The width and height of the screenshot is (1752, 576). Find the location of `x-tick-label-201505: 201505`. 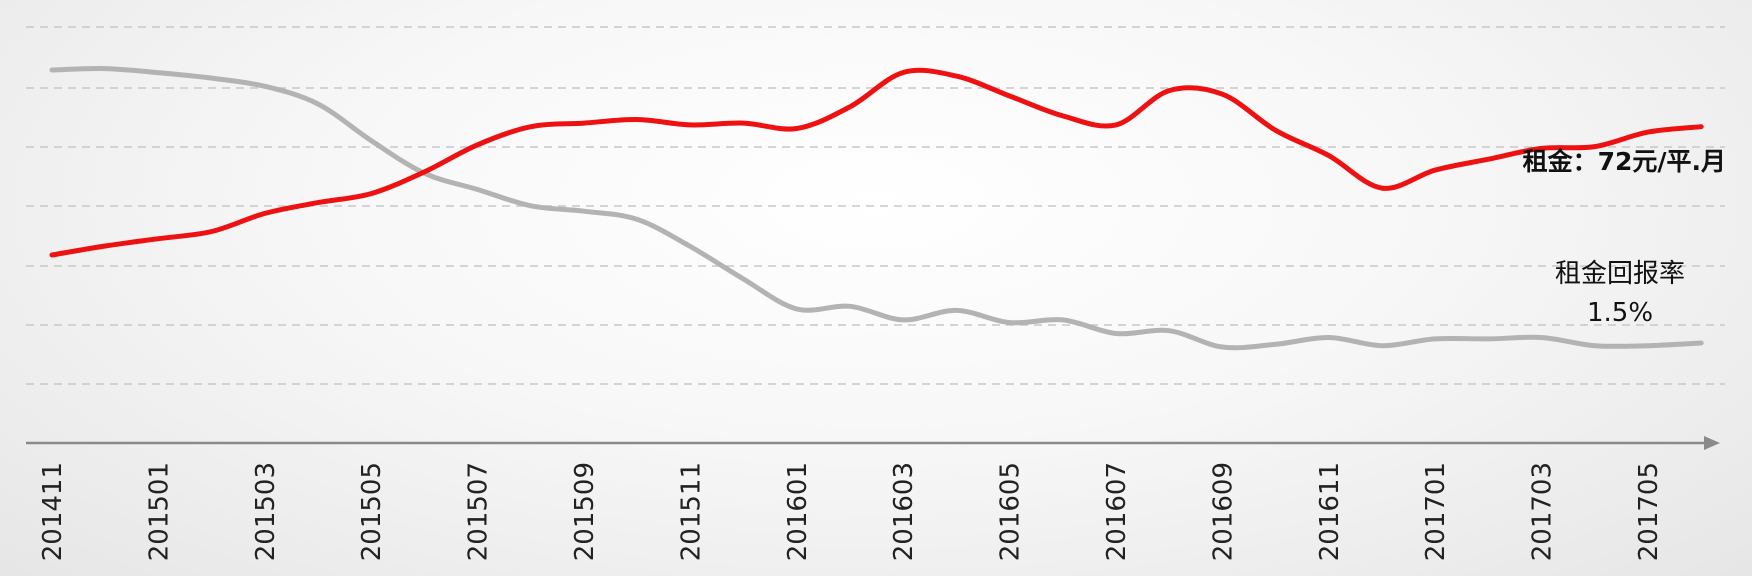

x-tick-label-201505: 201505 is located at coordinates (372, 511).